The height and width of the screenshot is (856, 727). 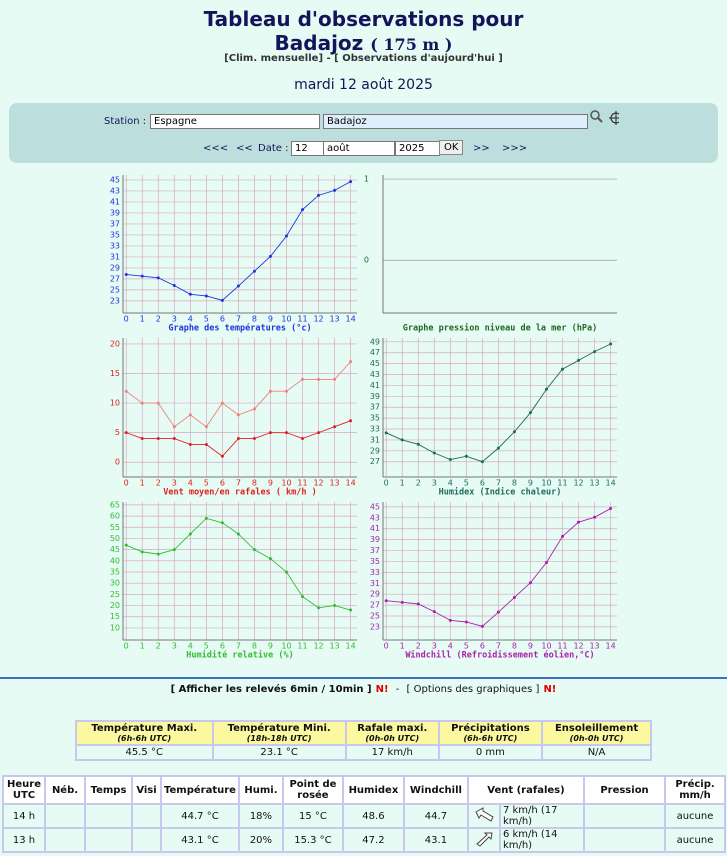 I want to click on y-tick-label: 5, so click(x=117, y=432).